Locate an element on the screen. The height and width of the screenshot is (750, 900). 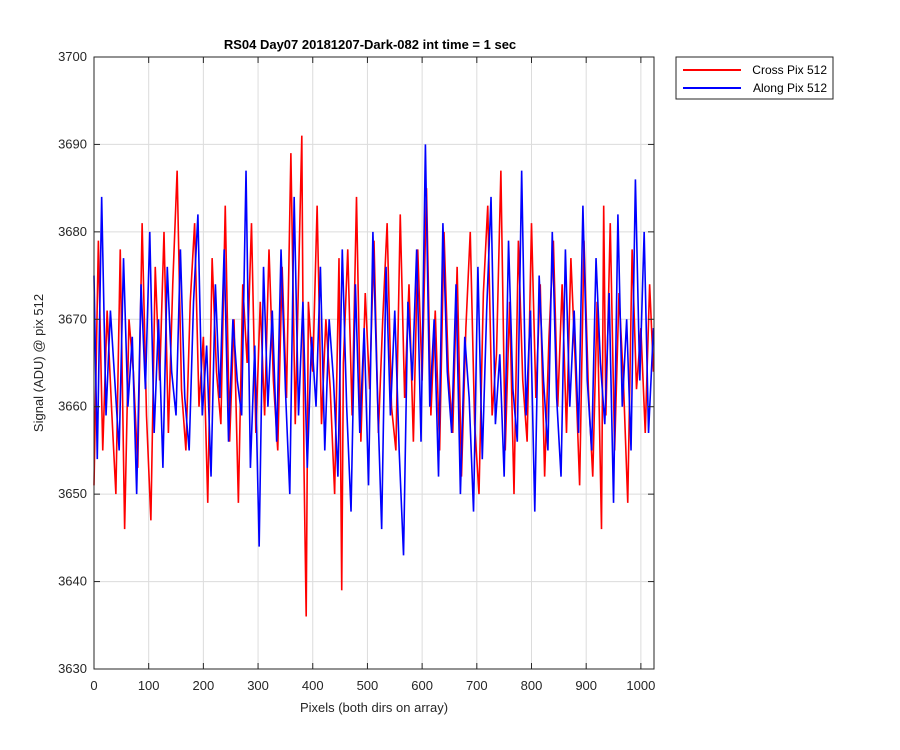
x-tick-label: 900 is located at coordinates (586, 685).